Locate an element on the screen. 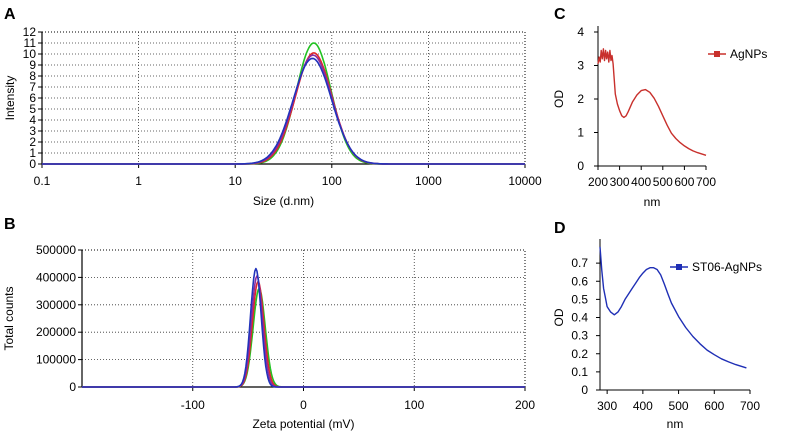 The width and height of the screenshot is (810, 435). chart-c: 200 300 400 500 600 700 0 1 2 3 4 nm OD AgNPs is located at coordinates (659, 117).